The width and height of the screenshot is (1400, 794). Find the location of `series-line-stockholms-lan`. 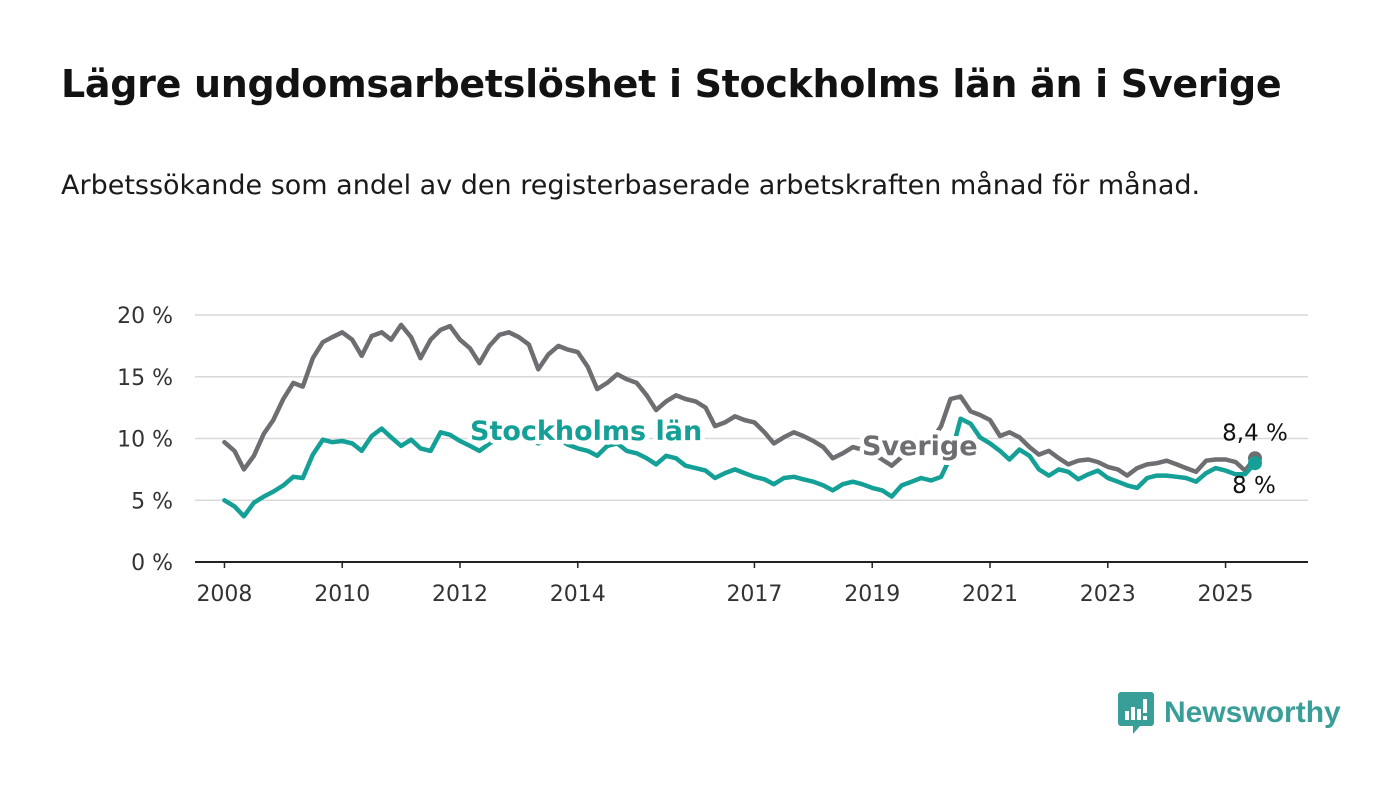

series-line-stockholms-lan is located at coordinates (740, 467).